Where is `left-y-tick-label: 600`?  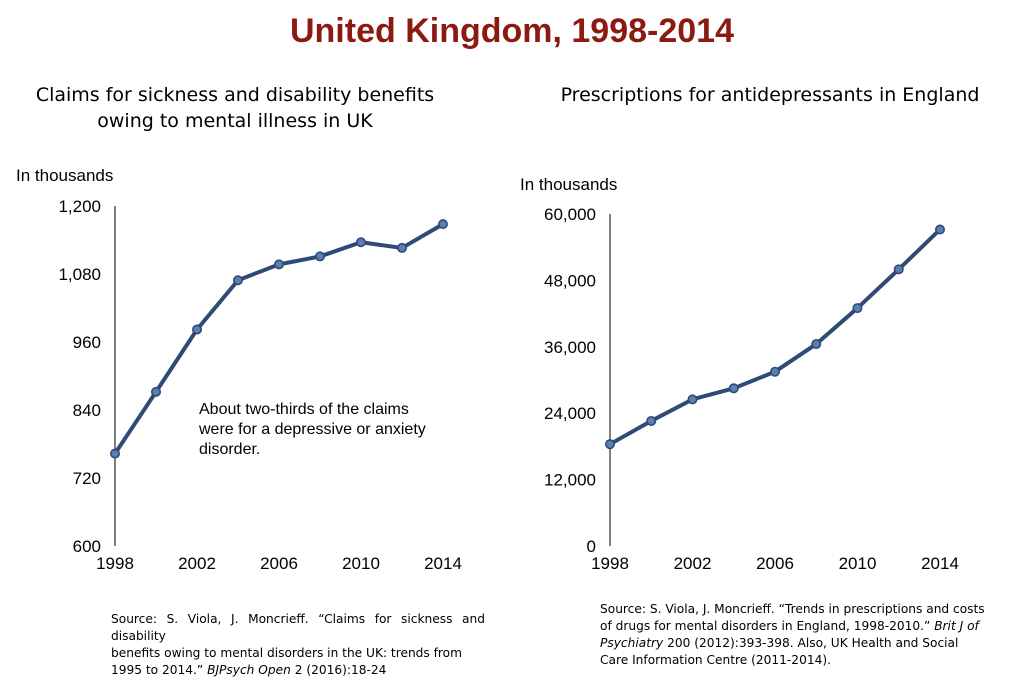
left-y-tick-label: 600 is located at coordinates (87, 546).